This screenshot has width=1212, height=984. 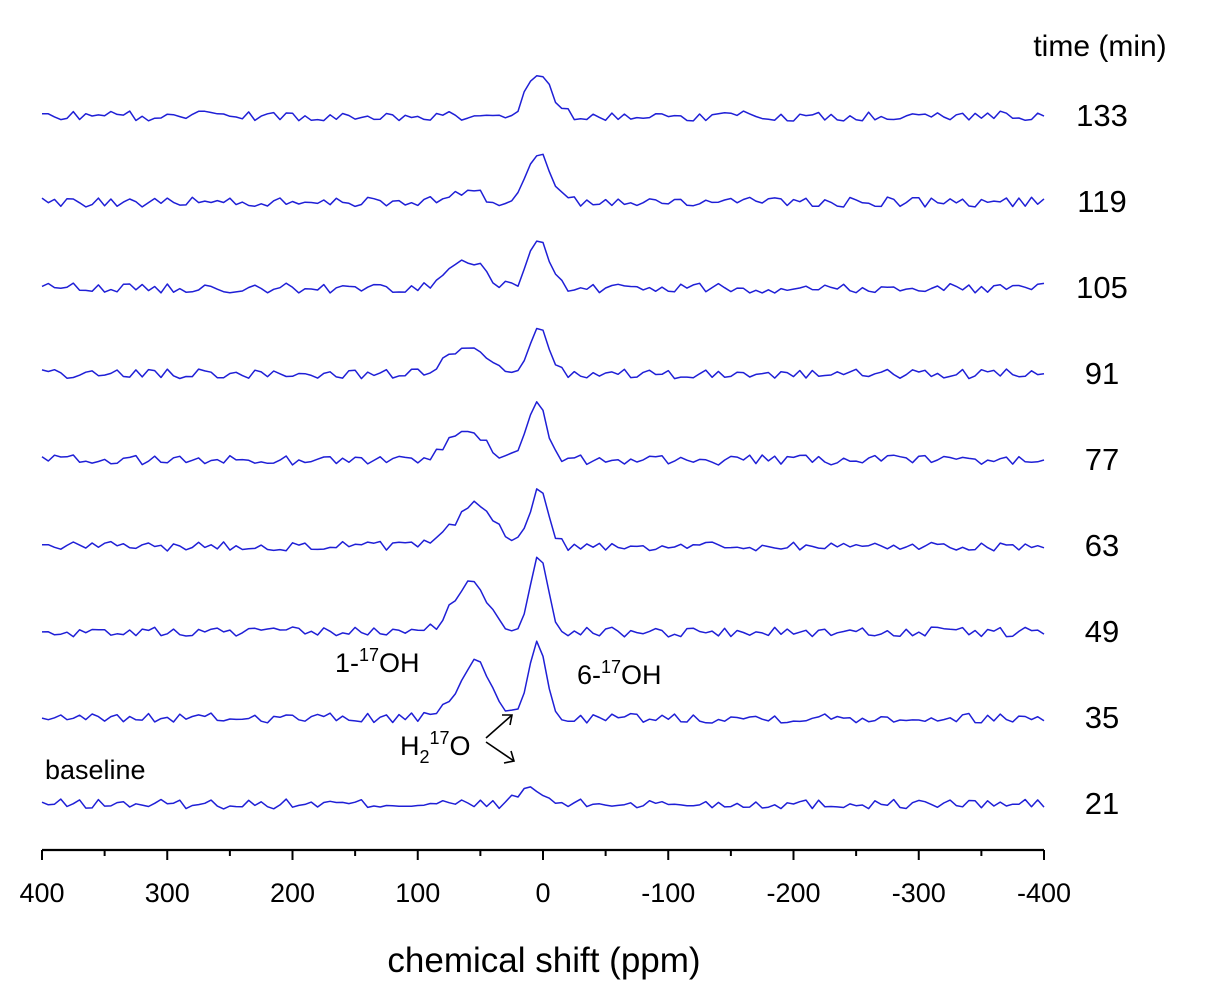 I want to click on time-label-133: 133, so click(x=1102, y=115).